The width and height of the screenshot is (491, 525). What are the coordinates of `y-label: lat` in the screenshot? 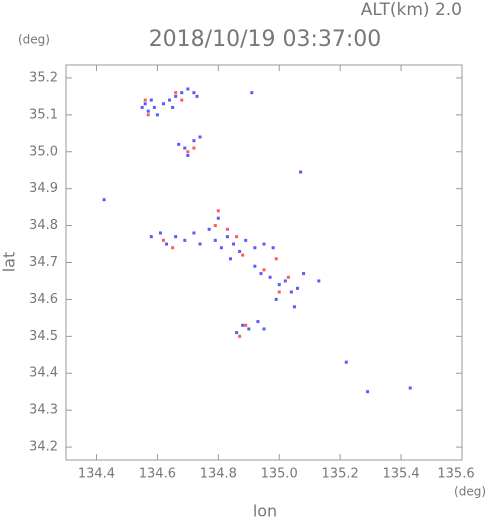 It's located at (9, 262).